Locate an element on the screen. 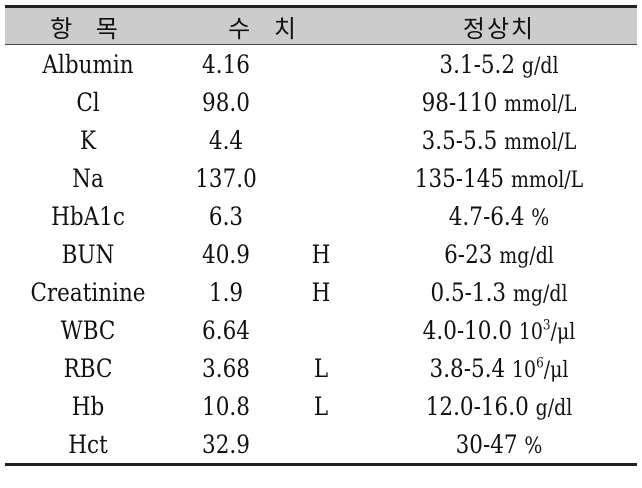 The image size is (642, 488). table-row: Albumin 4.16 3.1-5.2 g/dl is located at coordinates (321, 64).